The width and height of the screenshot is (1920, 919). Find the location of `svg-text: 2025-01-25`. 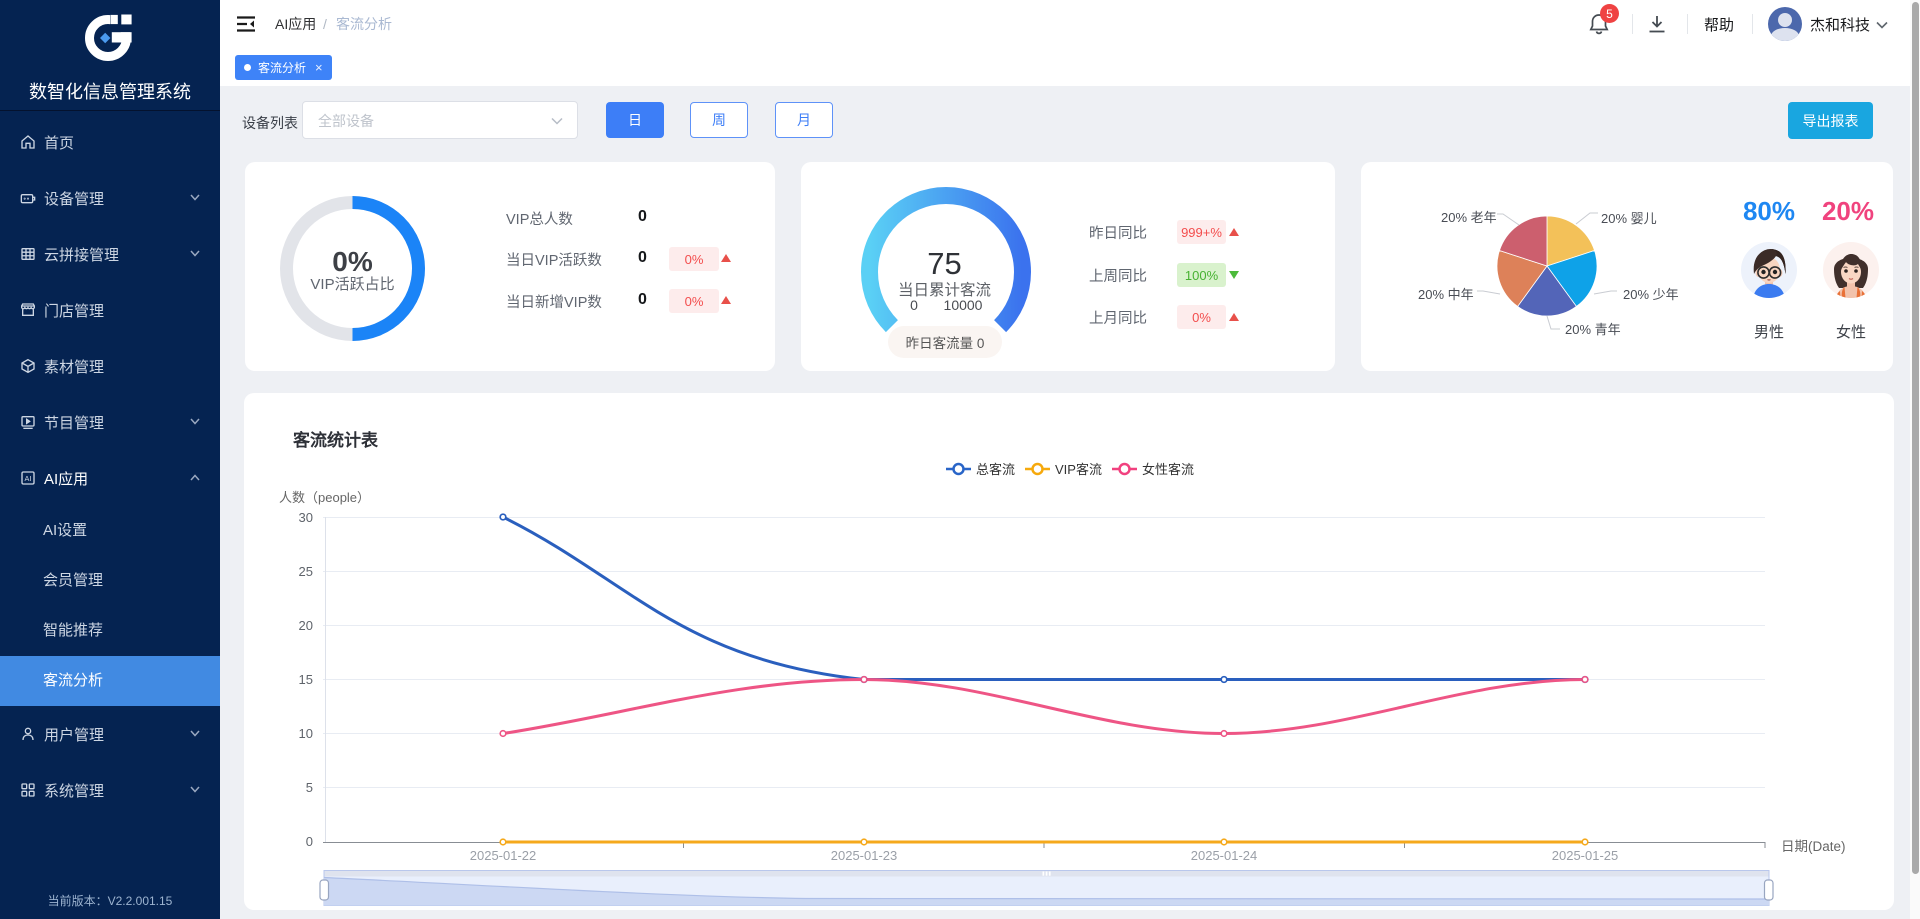

svg-text: 2025-01-25 is located at coordinates (1585, 855).